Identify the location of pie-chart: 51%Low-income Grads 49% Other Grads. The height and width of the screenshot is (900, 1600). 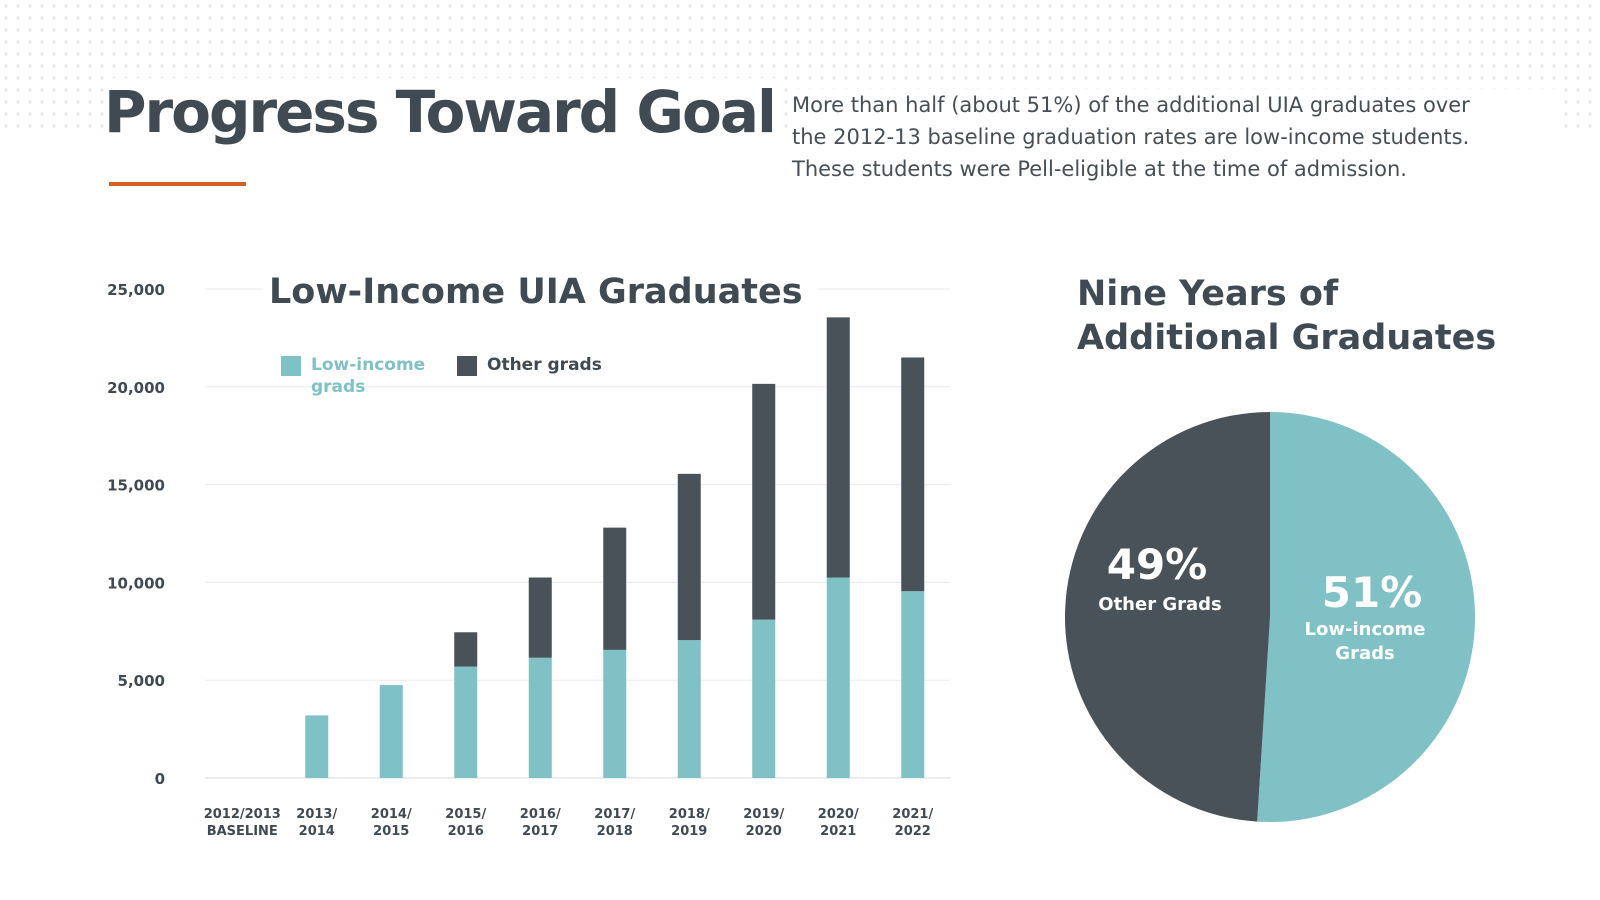
(1270, 617).